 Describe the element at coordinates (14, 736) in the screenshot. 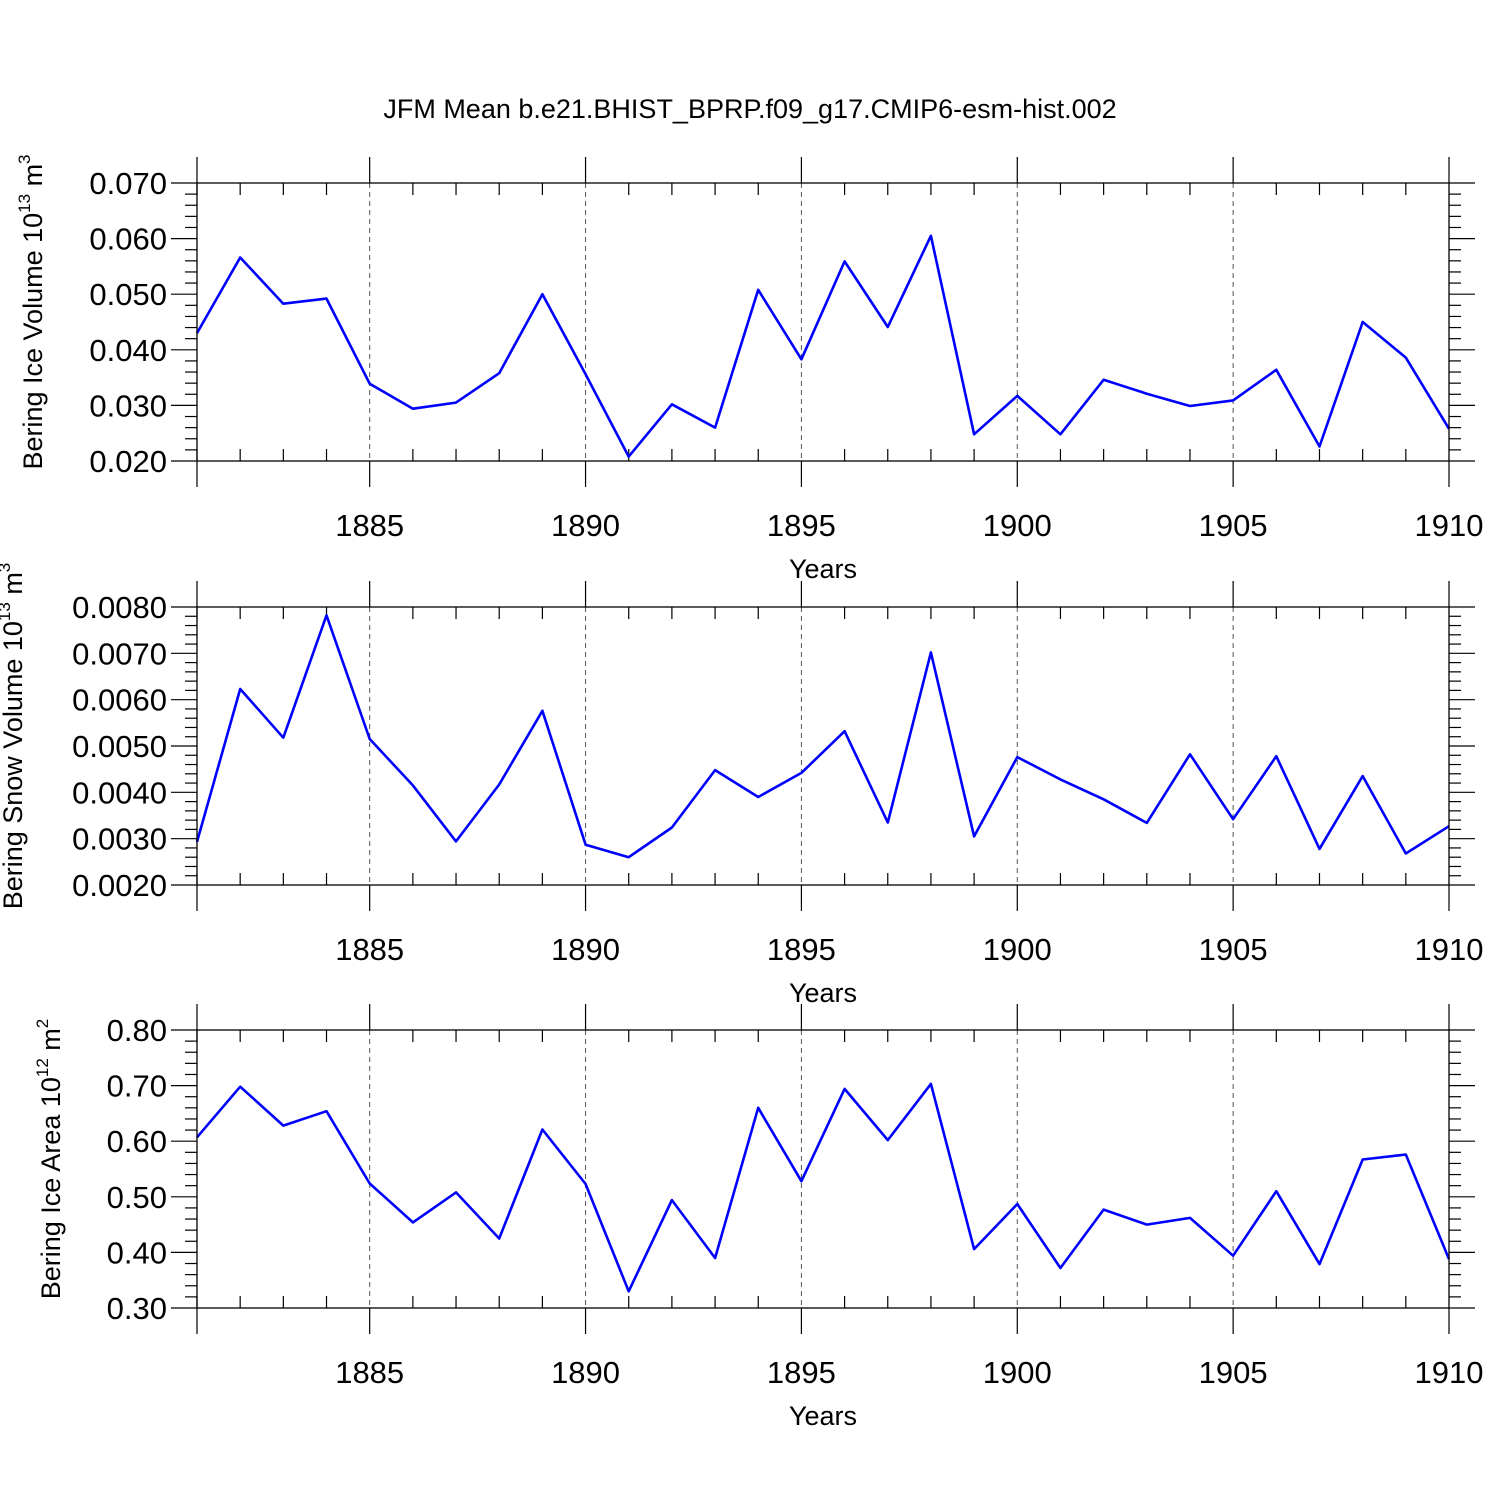

I see `y-axis-title: Bering Snow Volume 1013 m3` at that location.